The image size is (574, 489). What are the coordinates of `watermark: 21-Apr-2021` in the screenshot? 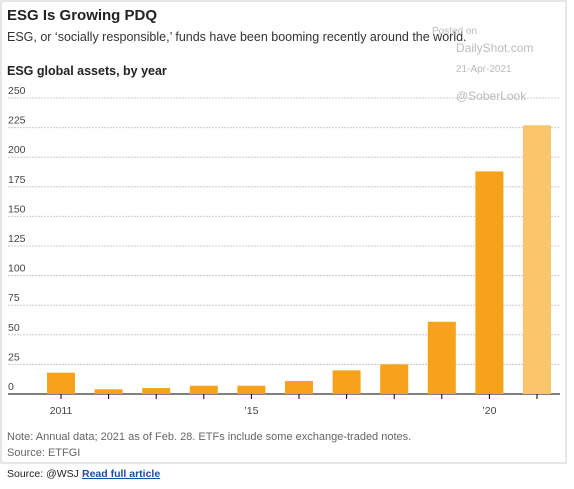 It's located at (484, 69).